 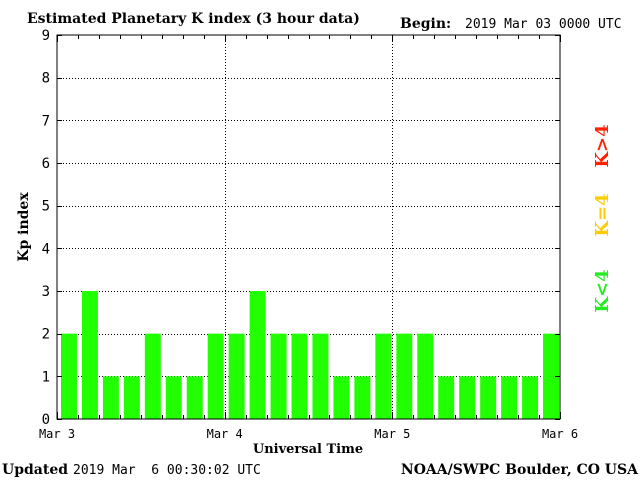 I want to click on updated-label: Updated, so click(x=35, y=470).